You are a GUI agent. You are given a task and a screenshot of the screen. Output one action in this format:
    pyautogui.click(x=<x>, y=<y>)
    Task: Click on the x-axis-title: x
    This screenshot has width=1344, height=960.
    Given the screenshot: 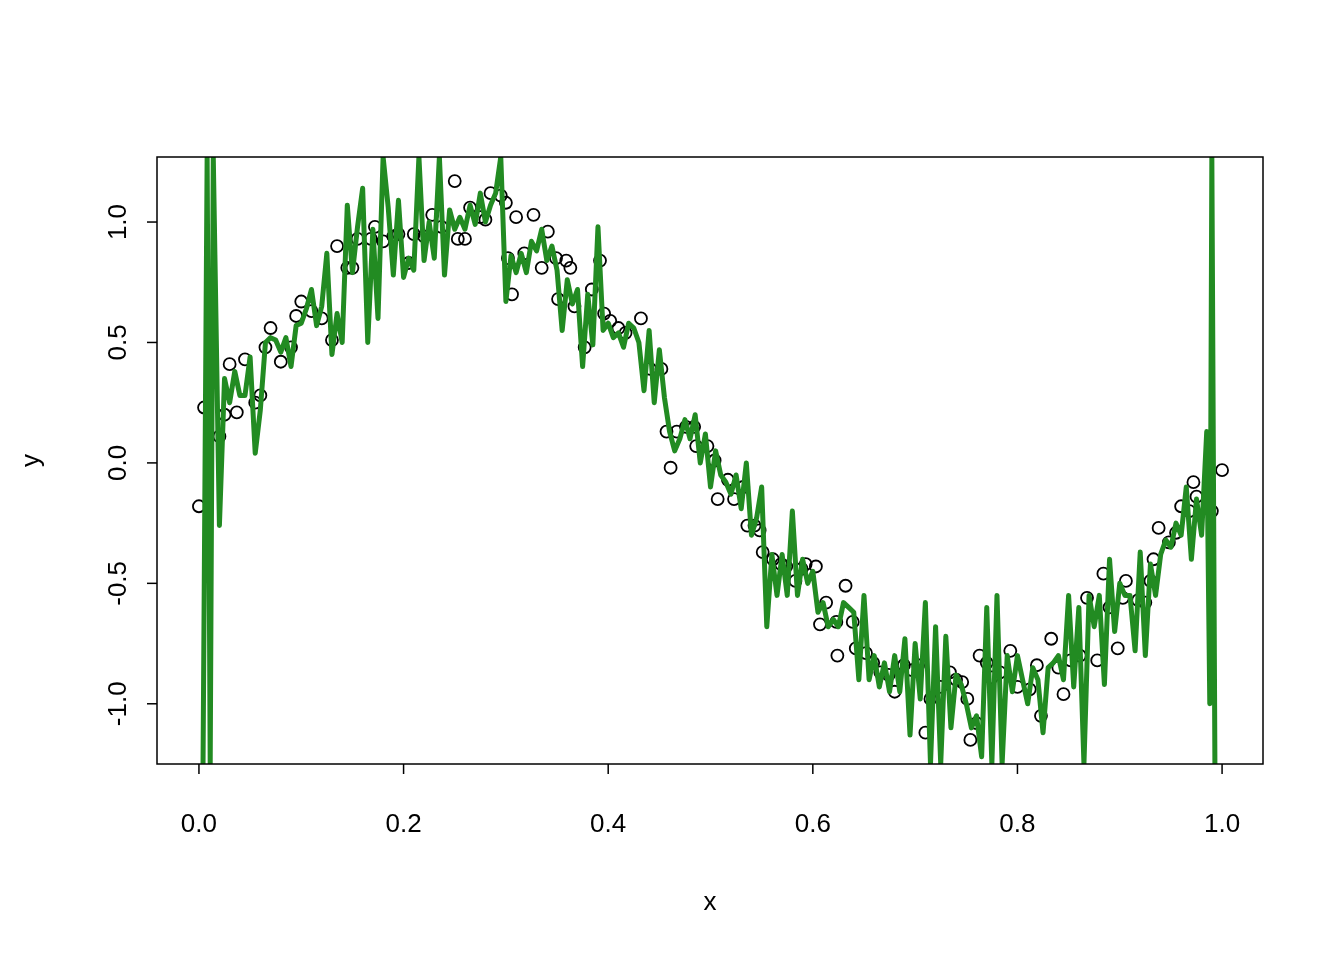 What is the action you would take?
    pyautogui.click(x=710, y=901)
    